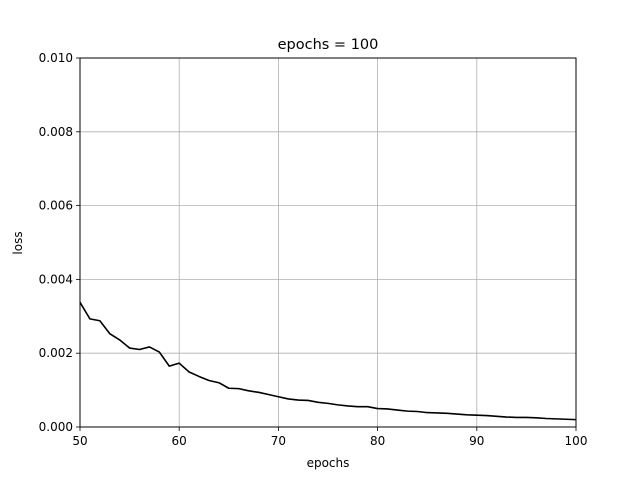  What do you see at coordinates (56, 427) in the screenshot?
I see `y-tick-label: 0.000` at bounding box center [56, 427].